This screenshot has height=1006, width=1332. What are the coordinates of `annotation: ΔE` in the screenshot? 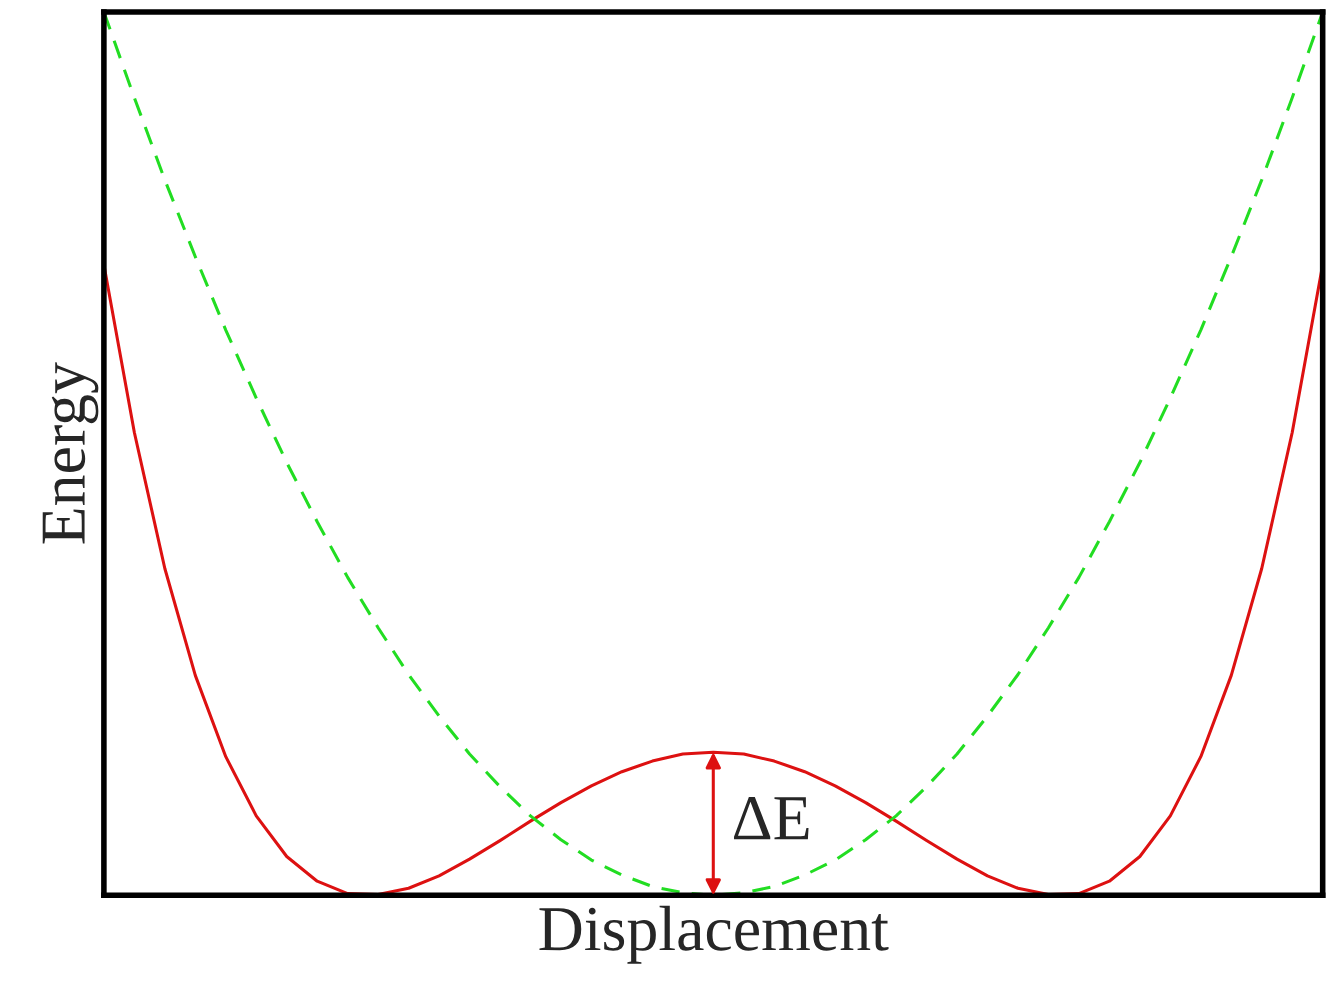 It's located at (771, 818).